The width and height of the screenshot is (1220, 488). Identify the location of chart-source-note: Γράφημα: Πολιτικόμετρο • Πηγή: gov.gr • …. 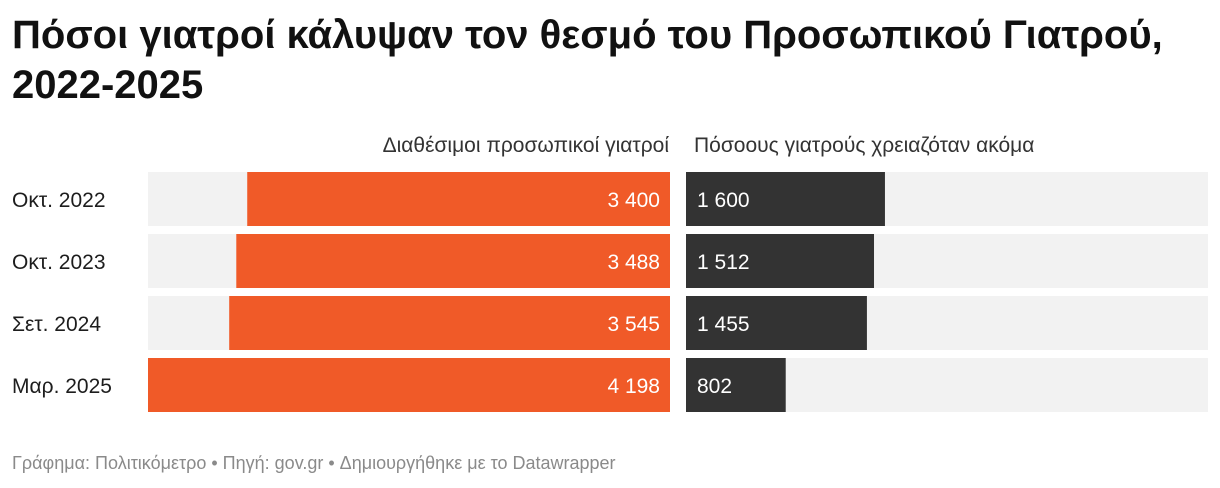
(314, 463).